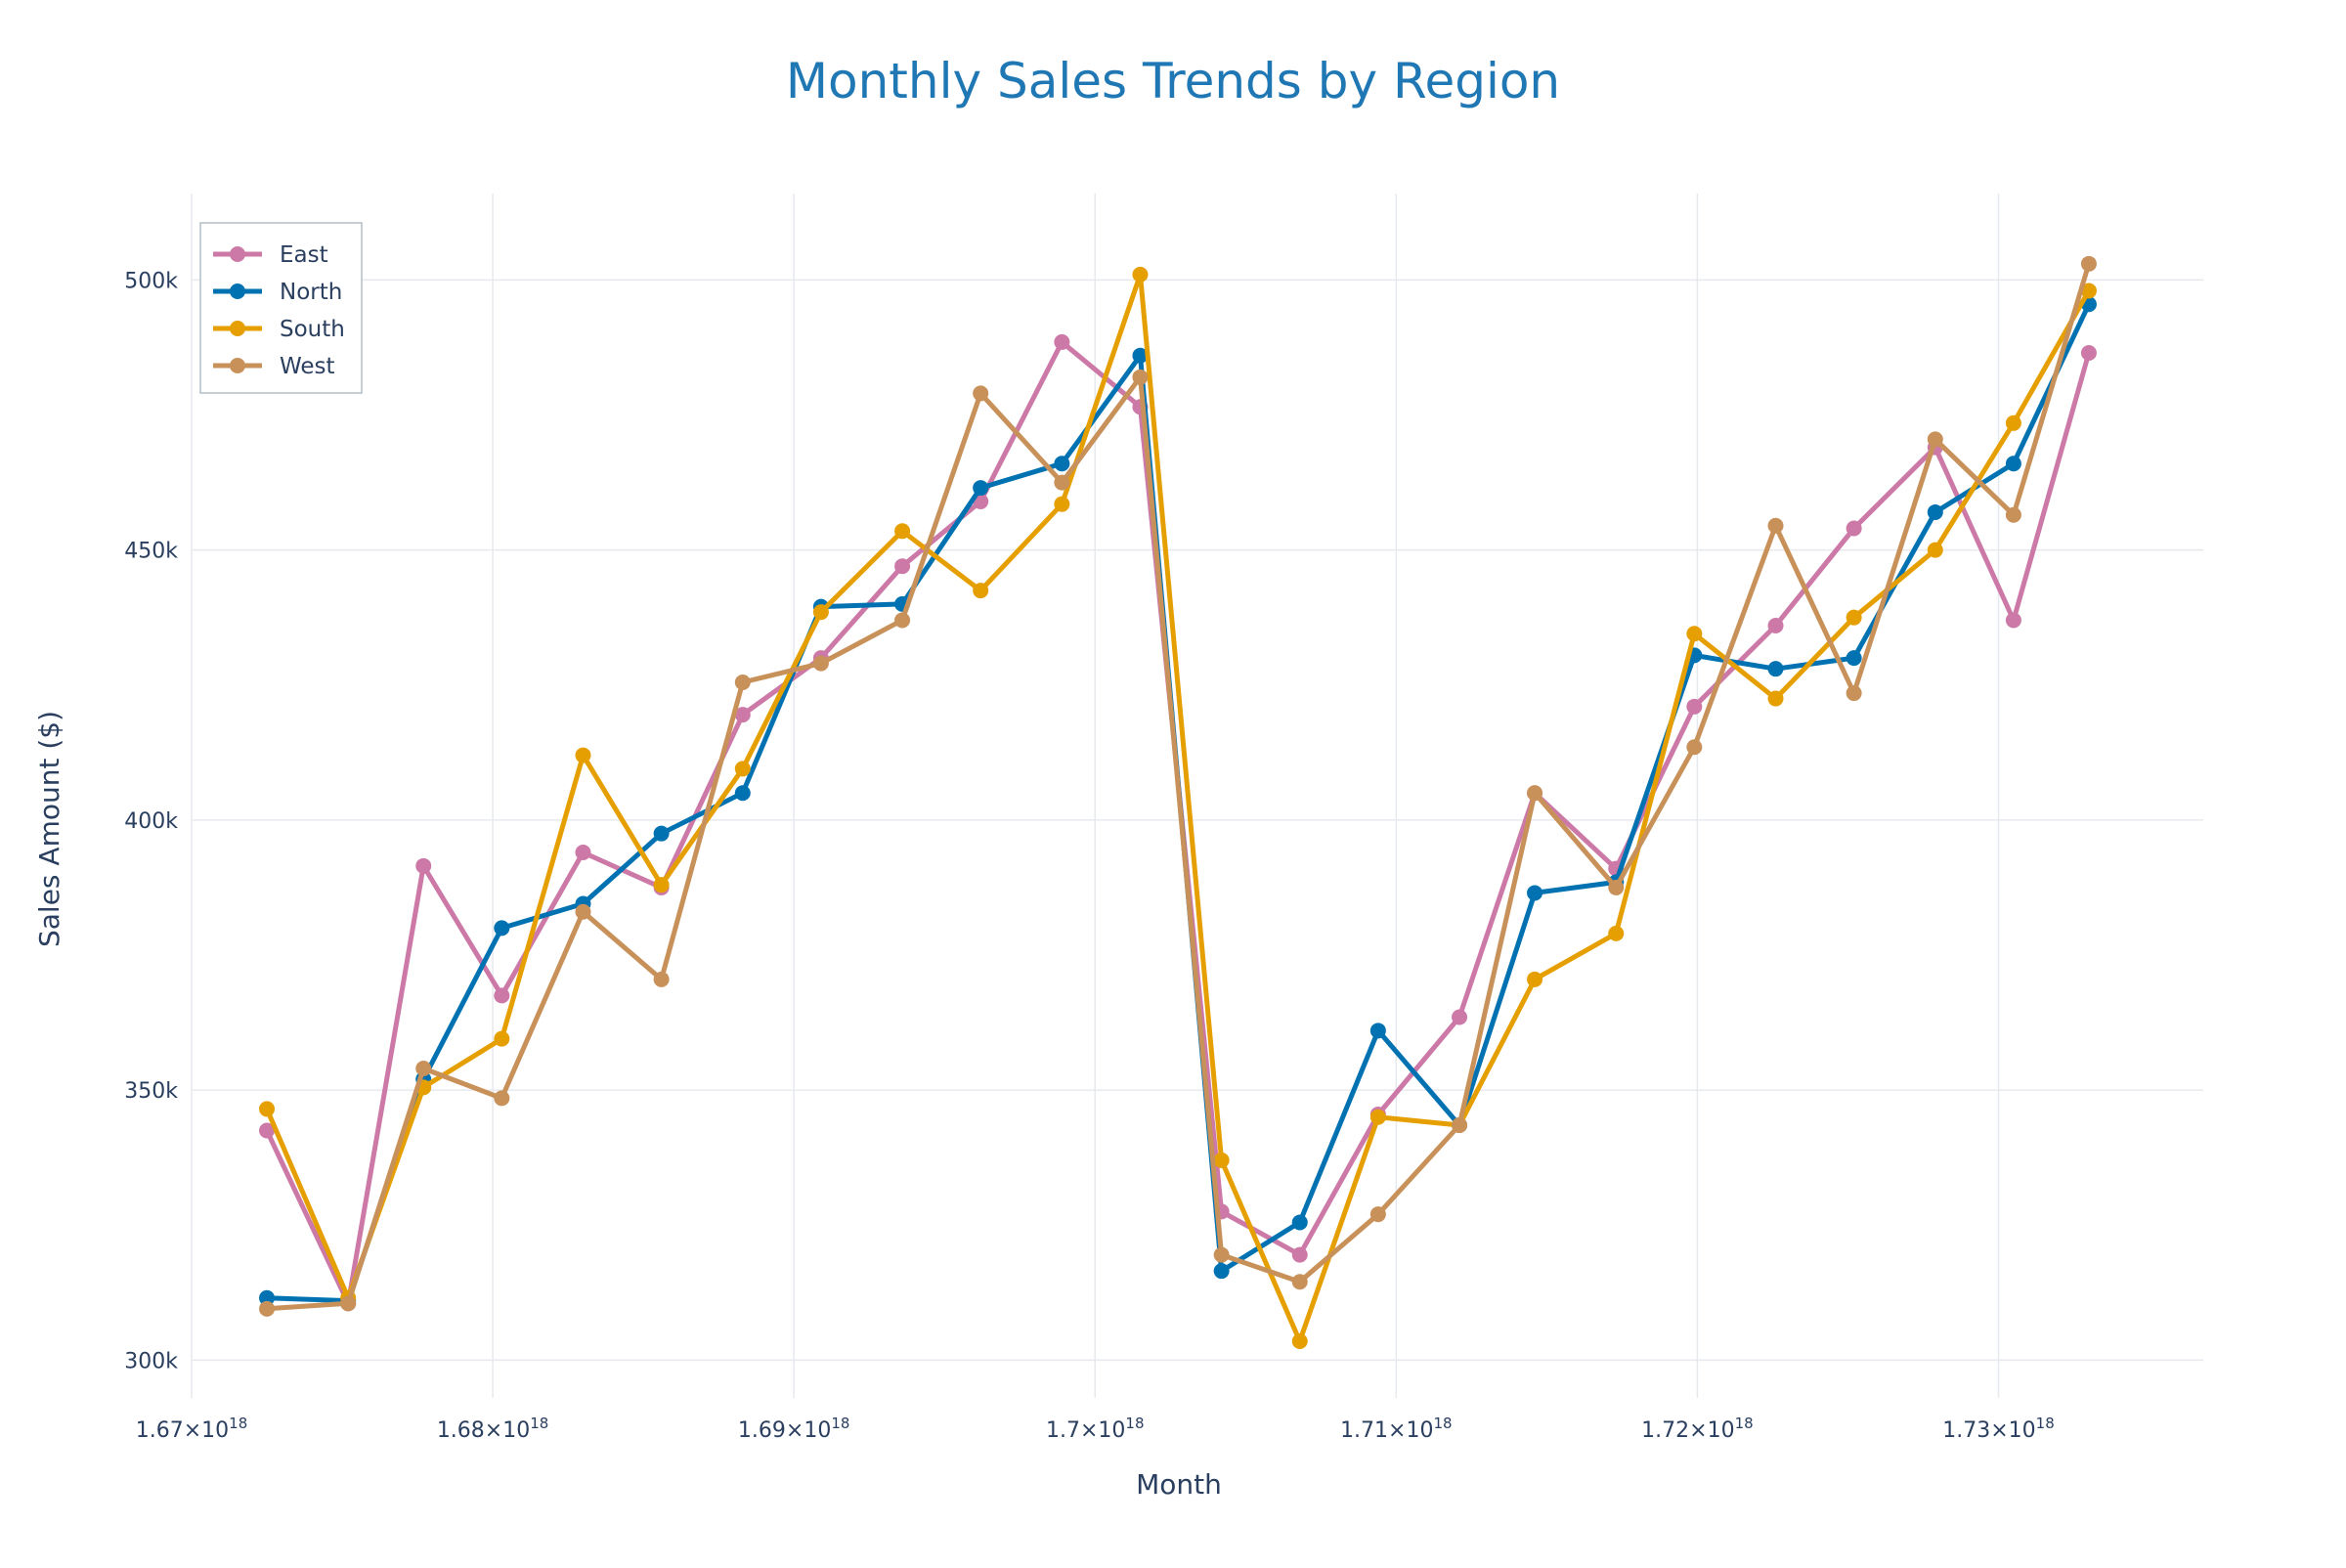 This screenshot has height=1568, width=2346. What do you see at coordinates (311, 292) in the screenshot?
I see `legend-label: North` at bounding box center [311, 292].